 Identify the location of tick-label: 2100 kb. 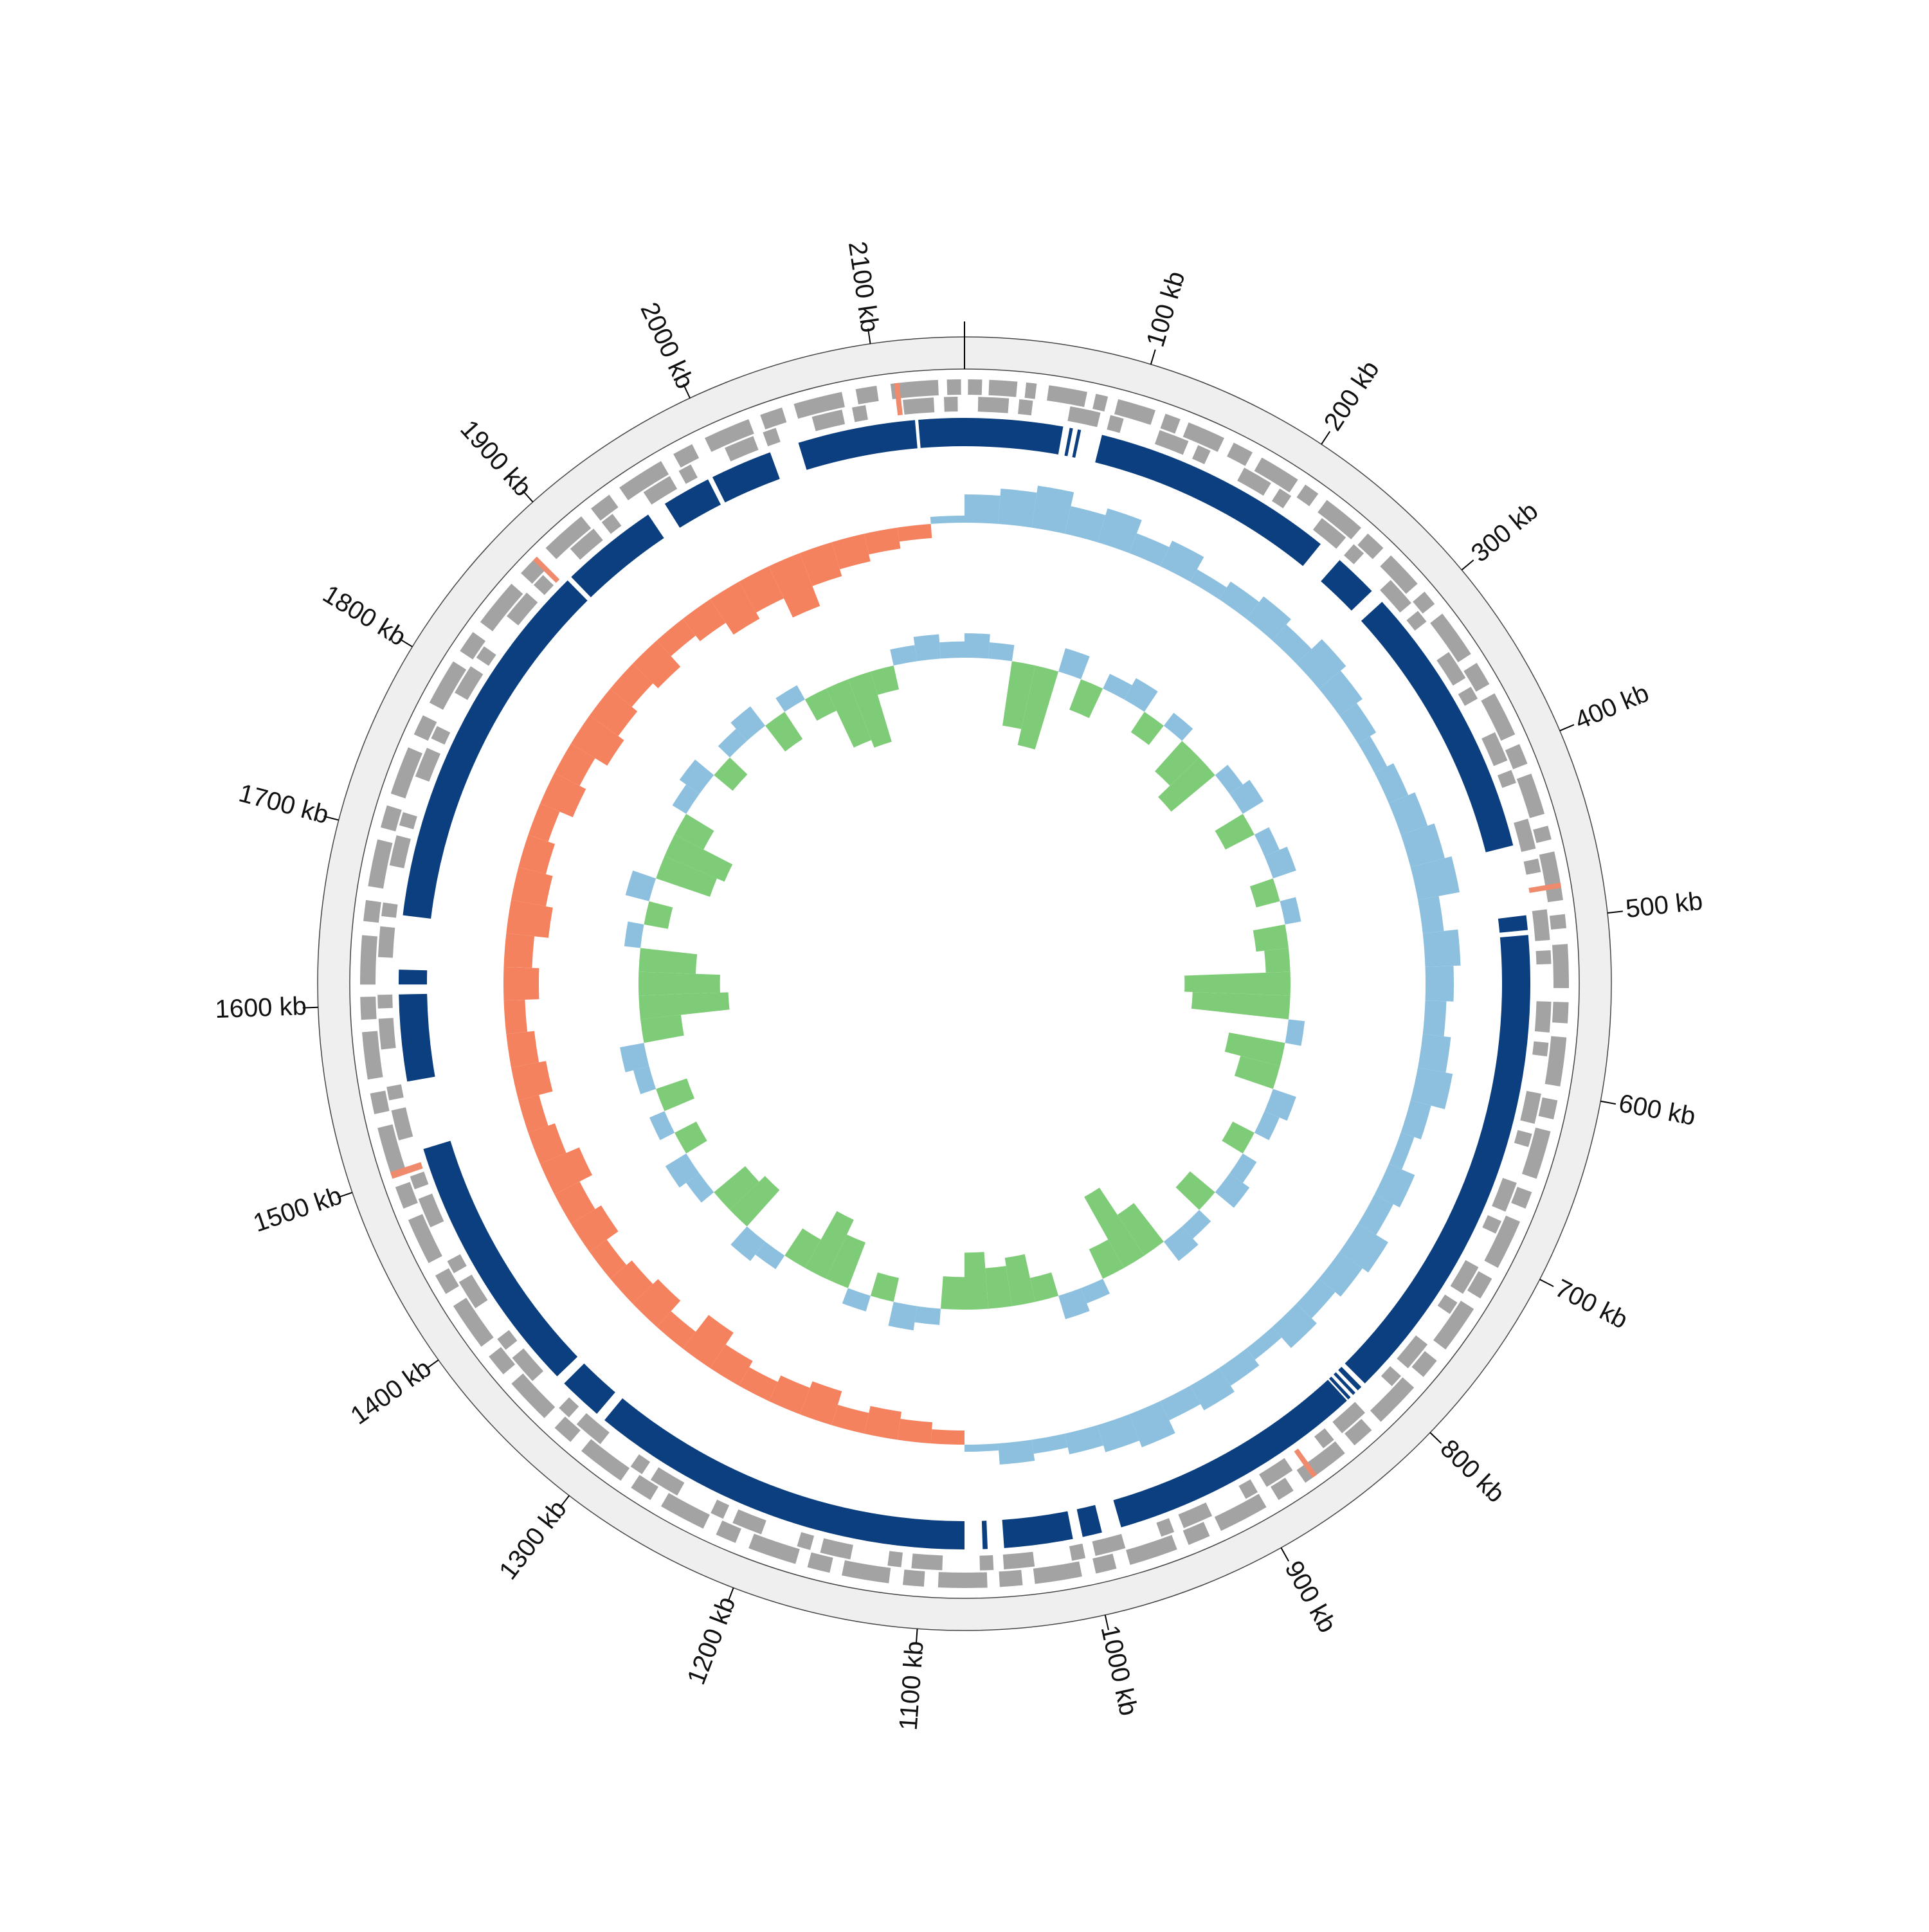
(863, 287).